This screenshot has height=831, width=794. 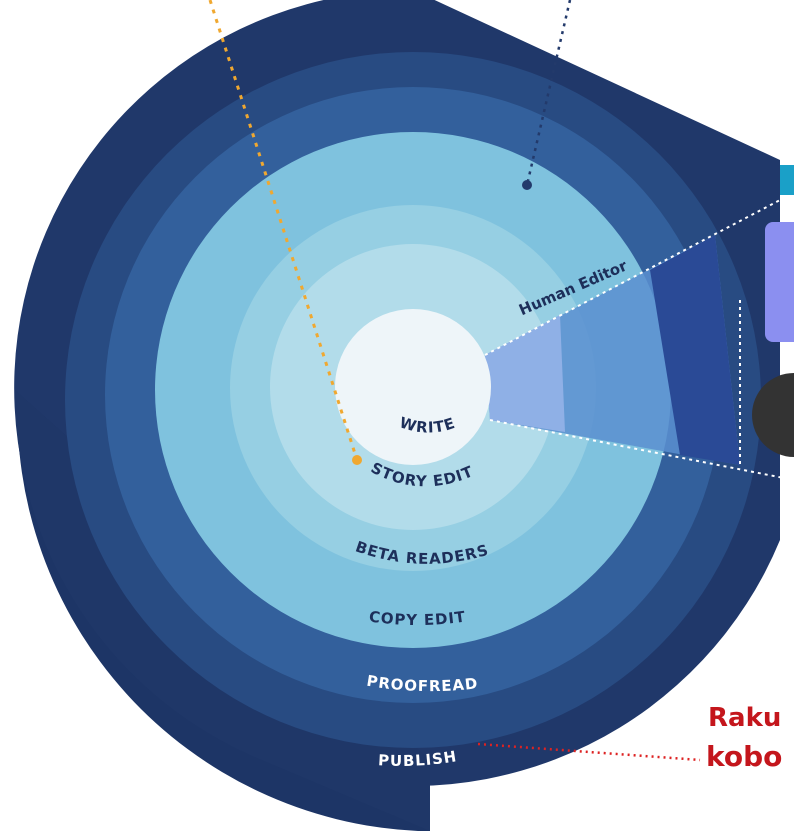 I want to click on stage-label: PROOFREAD, so click(x=422, y=683).